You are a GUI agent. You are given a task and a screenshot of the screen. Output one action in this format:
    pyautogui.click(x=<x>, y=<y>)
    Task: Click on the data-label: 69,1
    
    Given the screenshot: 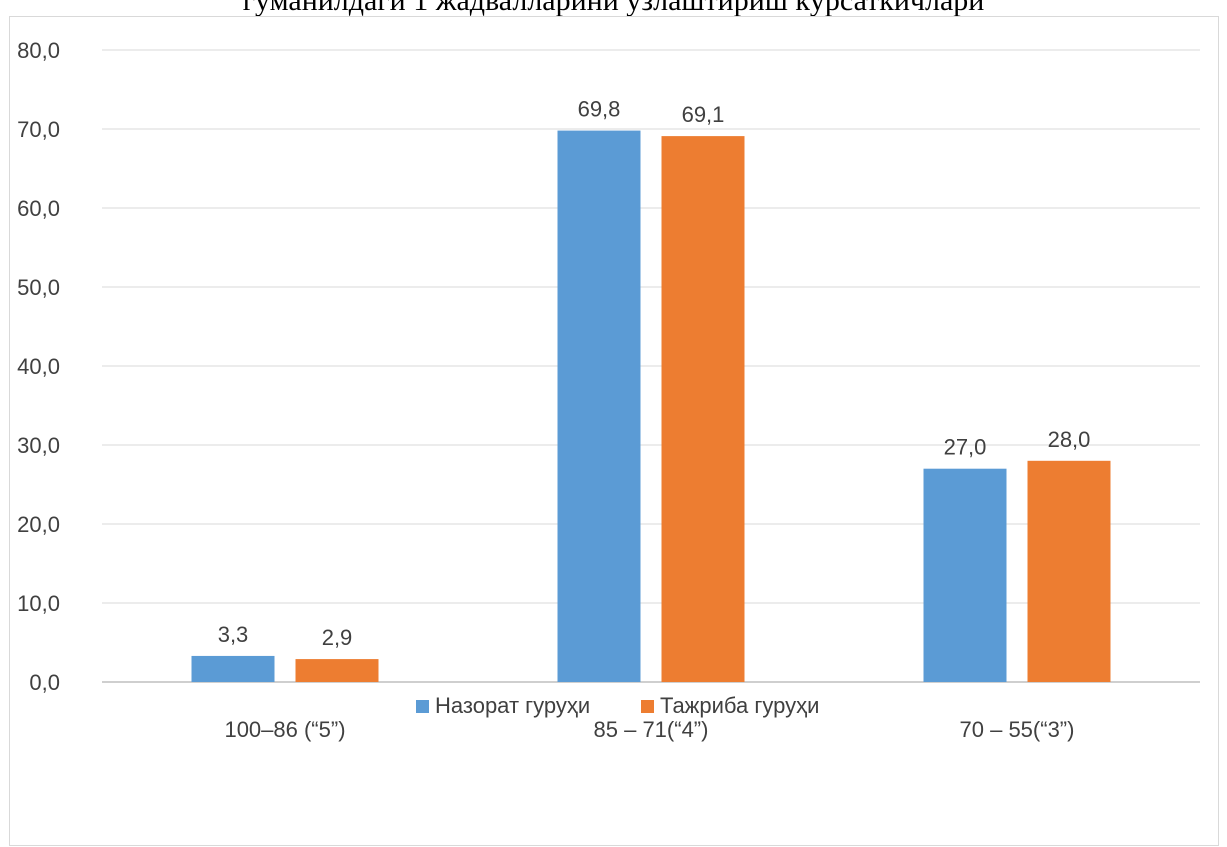 What is the action you would take?
    pyautogui.click(x=703, y=114)
    